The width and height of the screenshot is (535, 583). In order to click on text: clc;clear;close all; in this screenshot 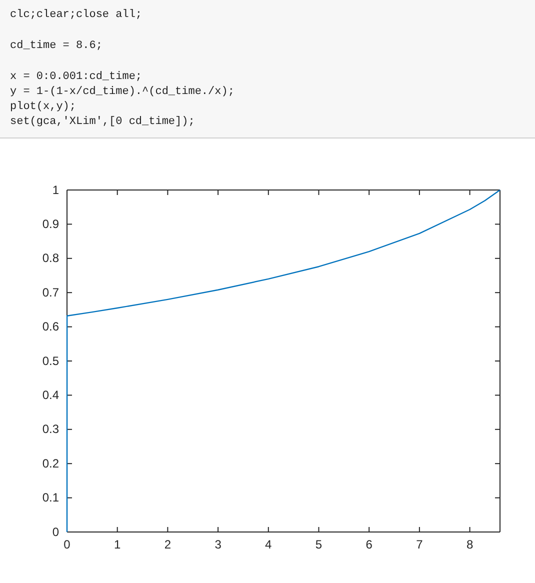, I will do `click(76, 14)`.